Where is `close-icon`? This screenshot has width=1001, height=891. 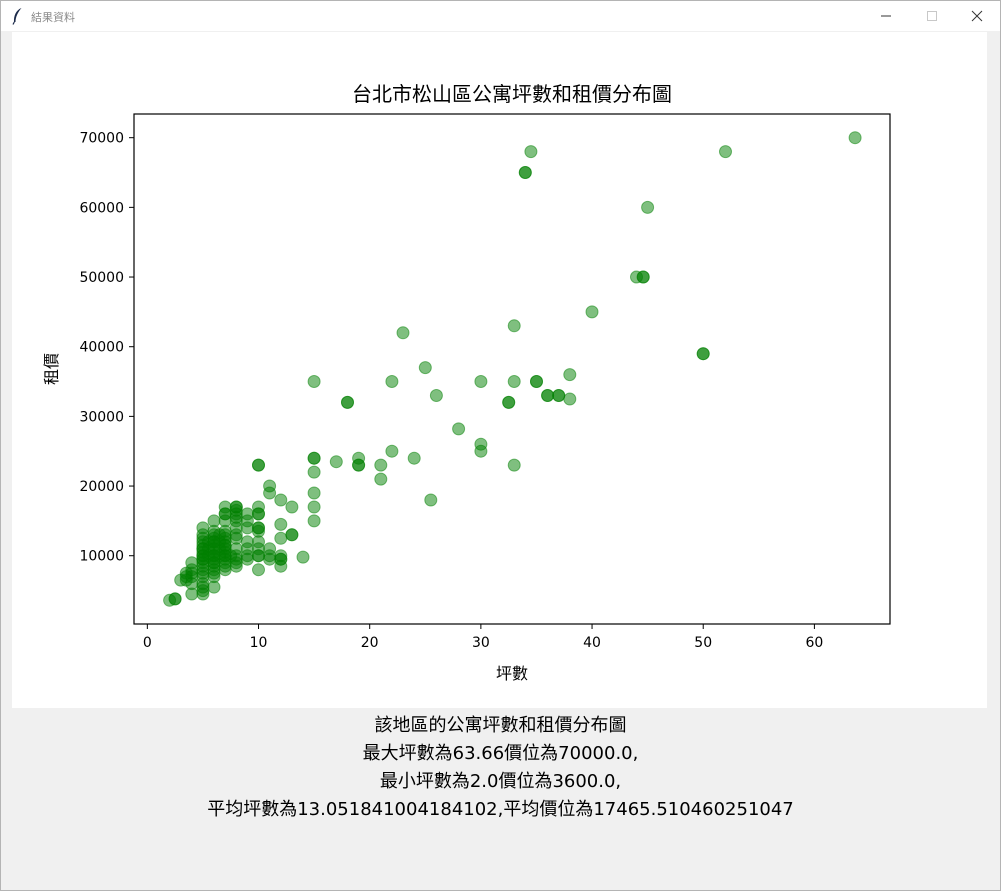 close-icon is located at coordinates (977, 16).